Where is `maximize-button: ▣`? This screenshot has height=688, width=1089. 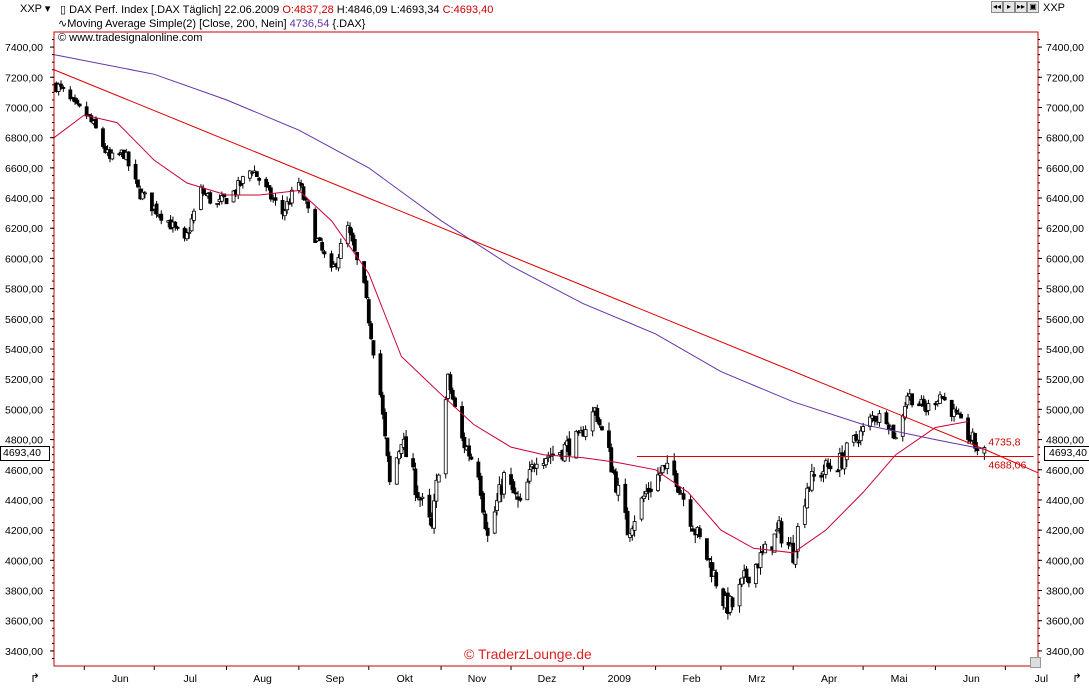
maximize-button: ▣ is located at coordinates (1033, 7).